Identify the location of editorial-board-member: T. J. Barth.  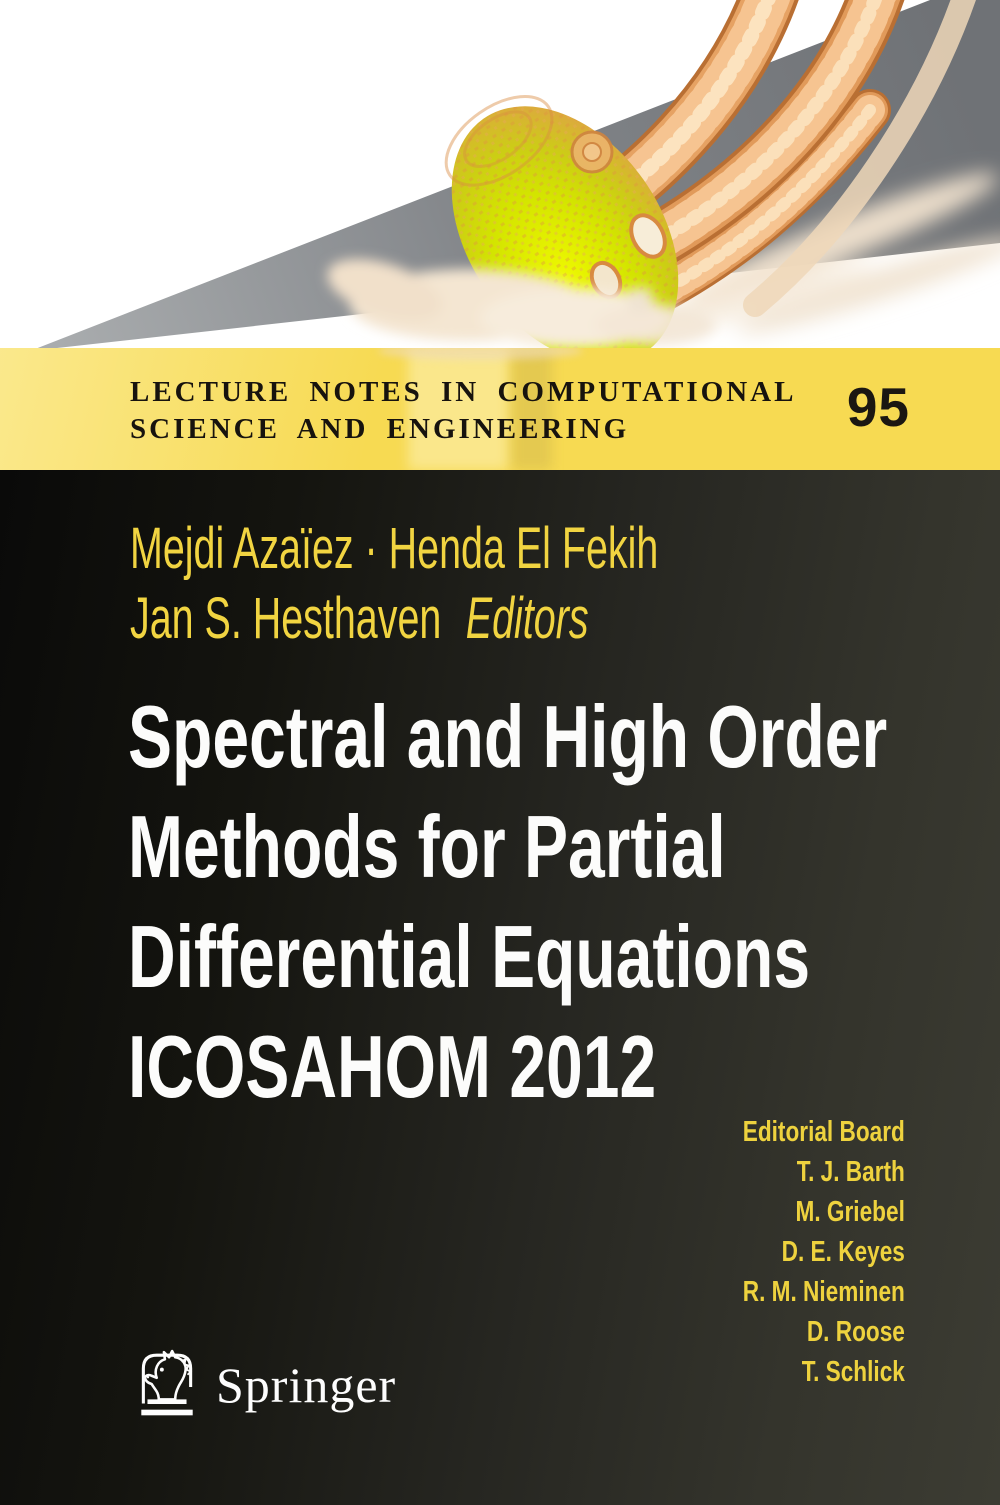
(850, 1172).